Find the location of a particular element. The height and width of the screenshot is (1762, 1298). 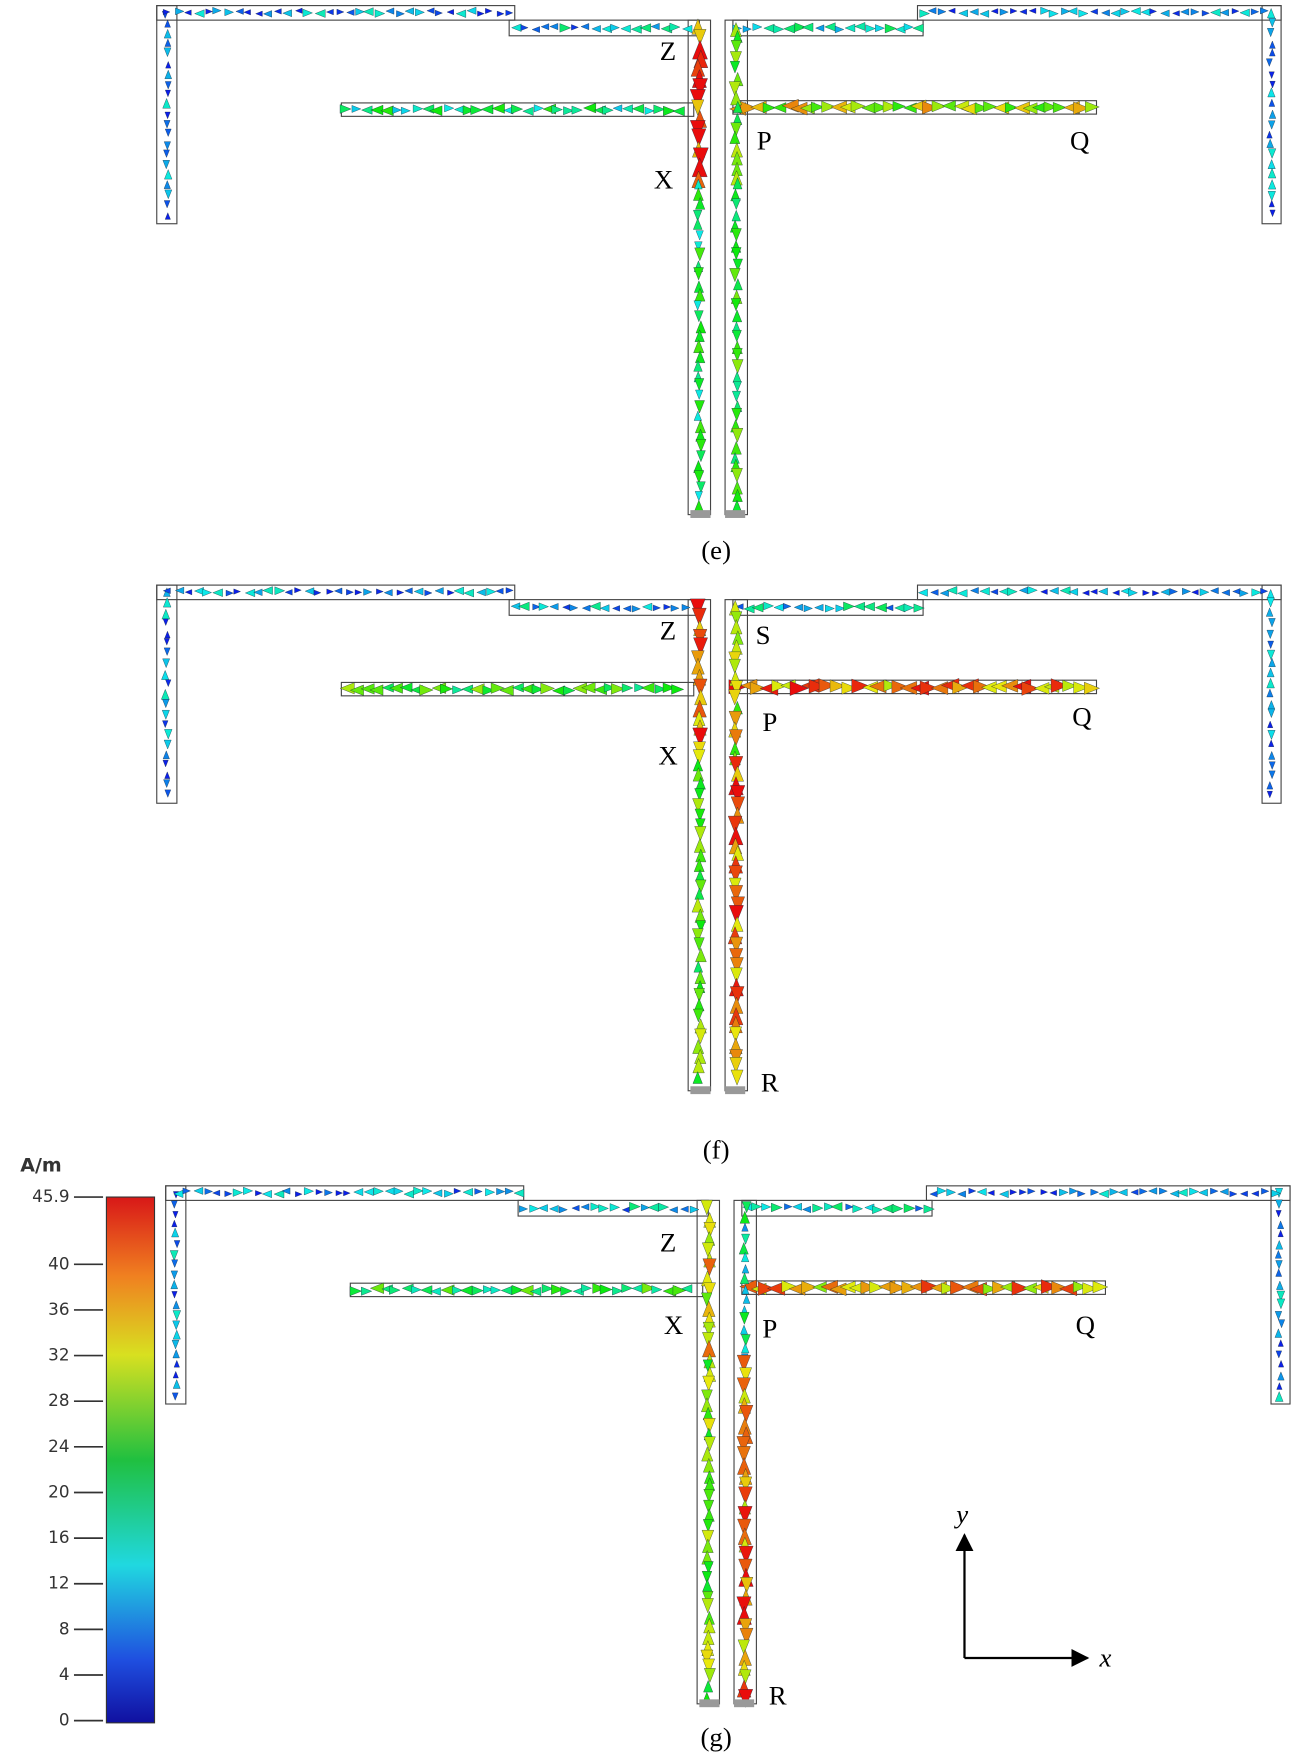

point-label: P is located at coordinates (769, 722).